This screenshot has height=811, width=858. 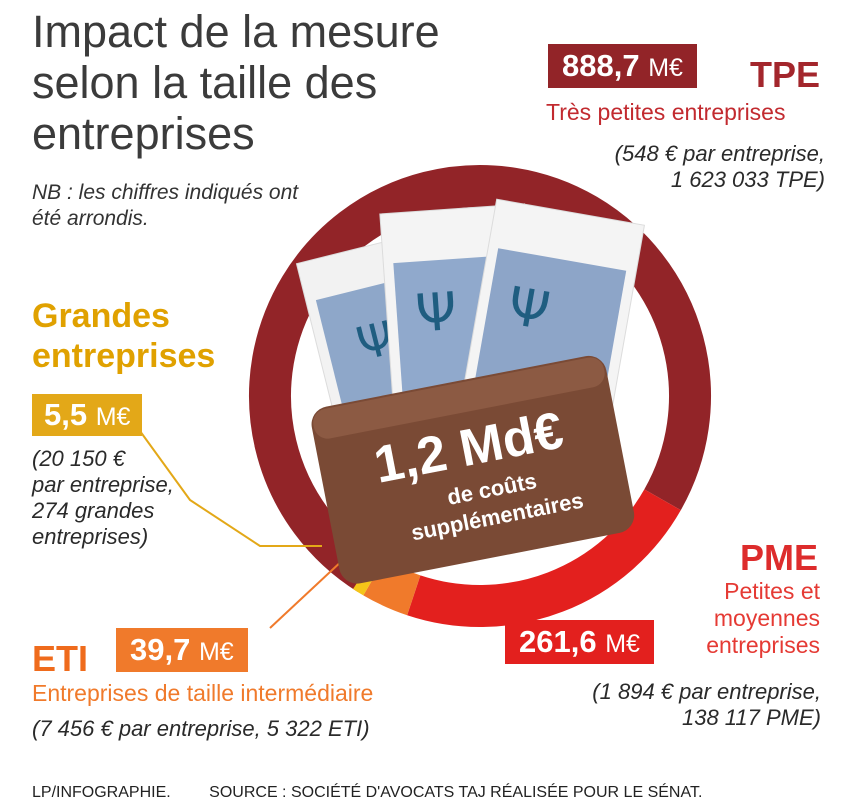 I want to click on eti-full-name: Entreprises de taille intermédiaire, so click(x=203, y=693).